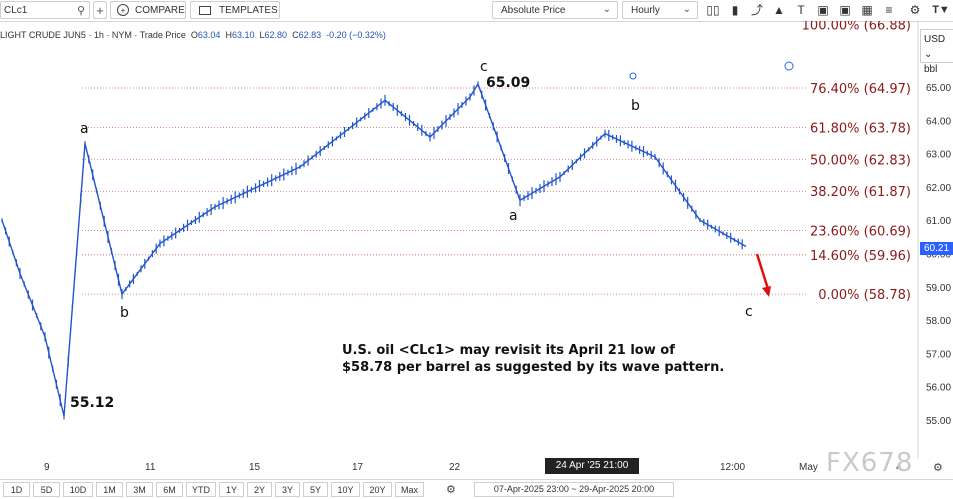 This screenshot has width=953, height=499. I want to click on fib-level-label: 61.80% (63.78), so click(860, 129).